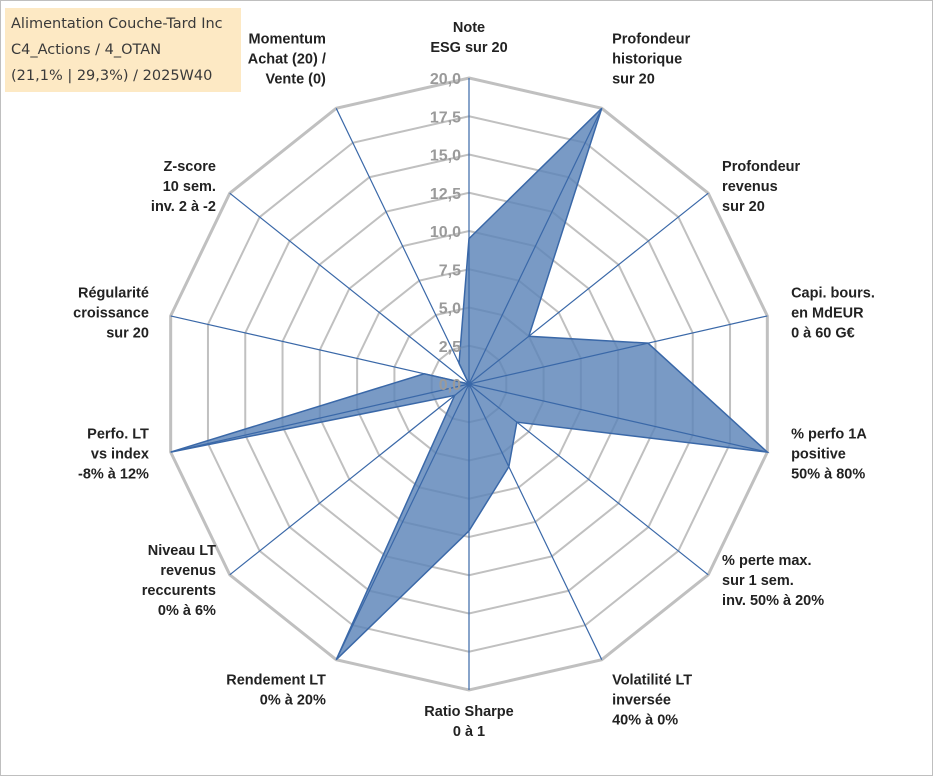 The height and width of the screenshot is (776, 933). I want to click on tick-label: 0,0, so click(450, 385).